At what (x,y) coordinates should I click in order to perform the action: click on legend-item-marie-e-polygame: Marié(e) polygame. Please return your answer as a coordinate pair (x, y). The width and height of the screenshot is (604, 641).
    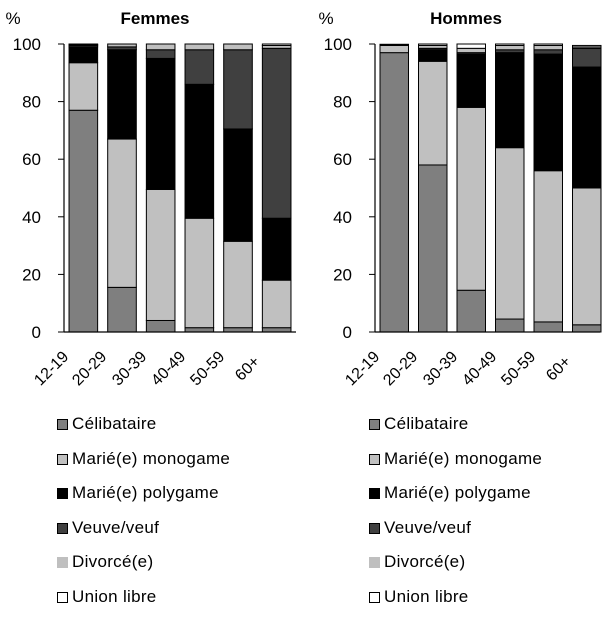
    Looking at the image, I should click on (143, 500).